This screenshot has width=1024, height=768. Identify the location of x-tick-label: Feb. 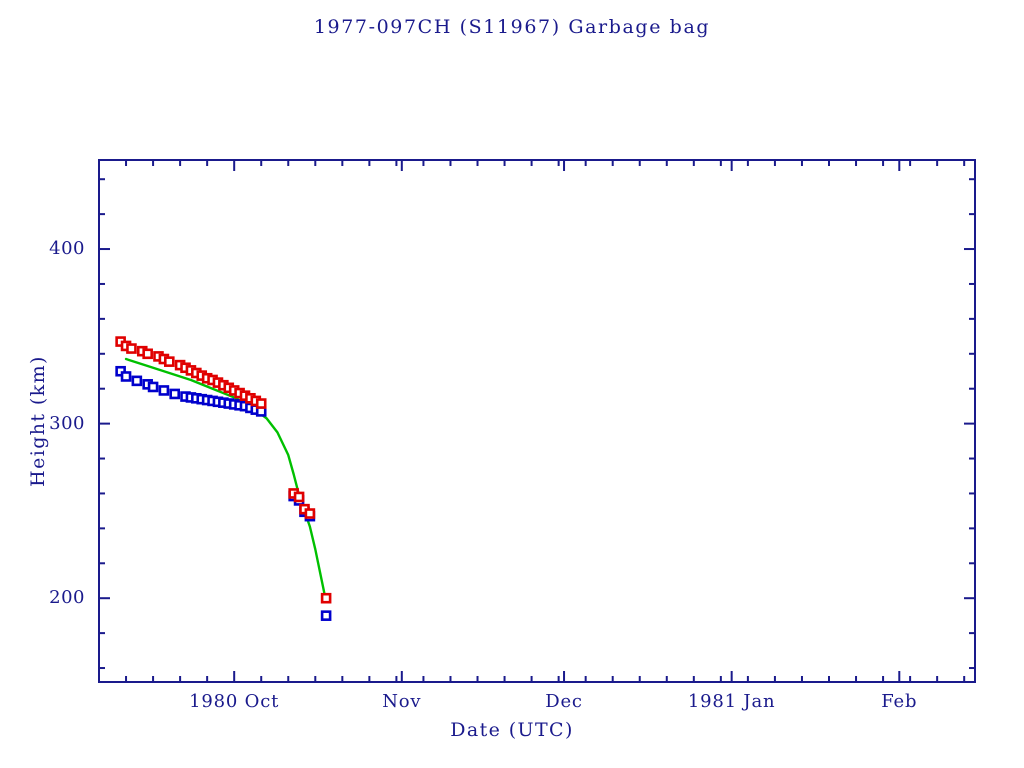
(899, 701).